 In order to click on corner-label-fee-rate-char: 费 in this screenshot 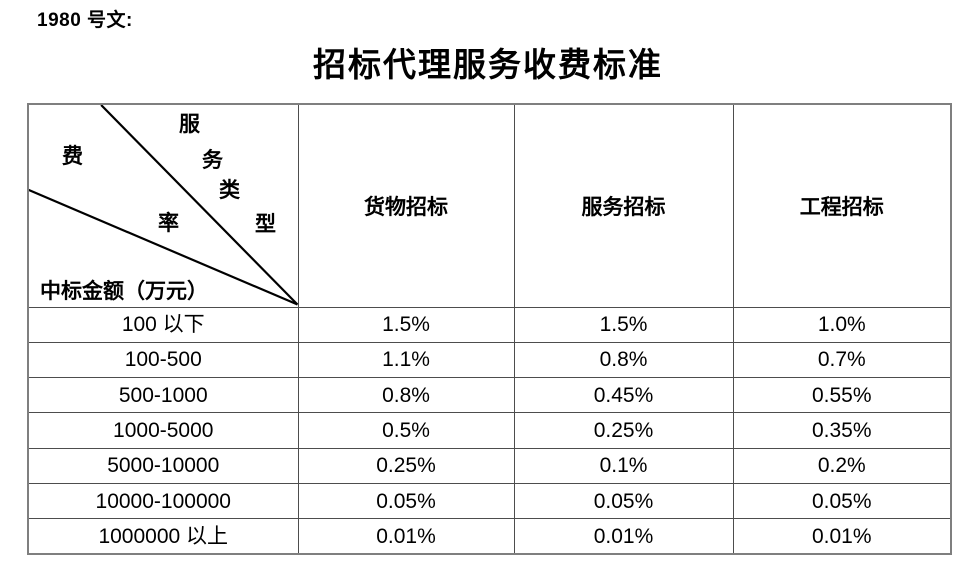, I will do `click(72, 155)`.